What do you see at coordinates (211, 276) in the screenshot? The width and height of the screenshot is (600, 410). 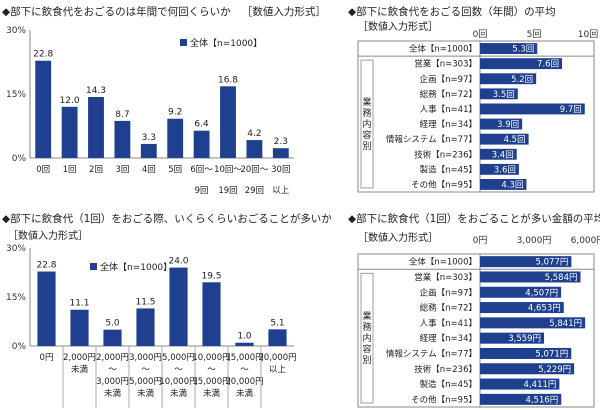 I see `data-label: 19.5` at bounding box center [211, 276].